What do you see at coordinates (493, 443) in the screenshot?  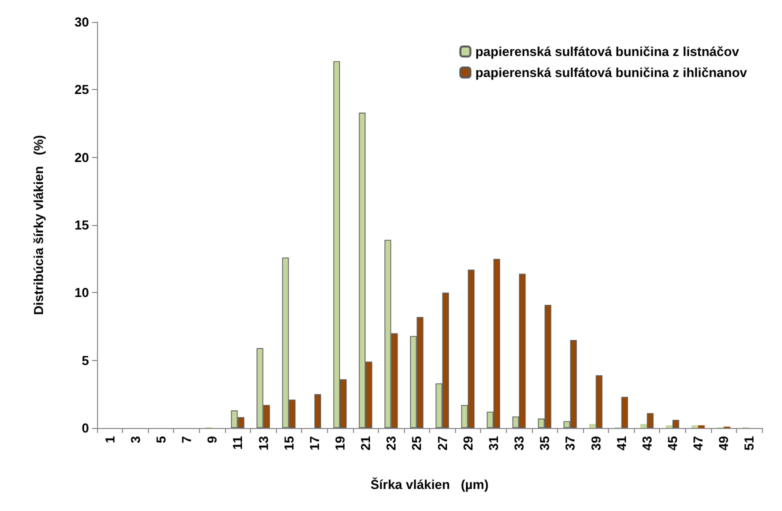 I see `x-tick-label: 31` at bounding box center [493, 443].